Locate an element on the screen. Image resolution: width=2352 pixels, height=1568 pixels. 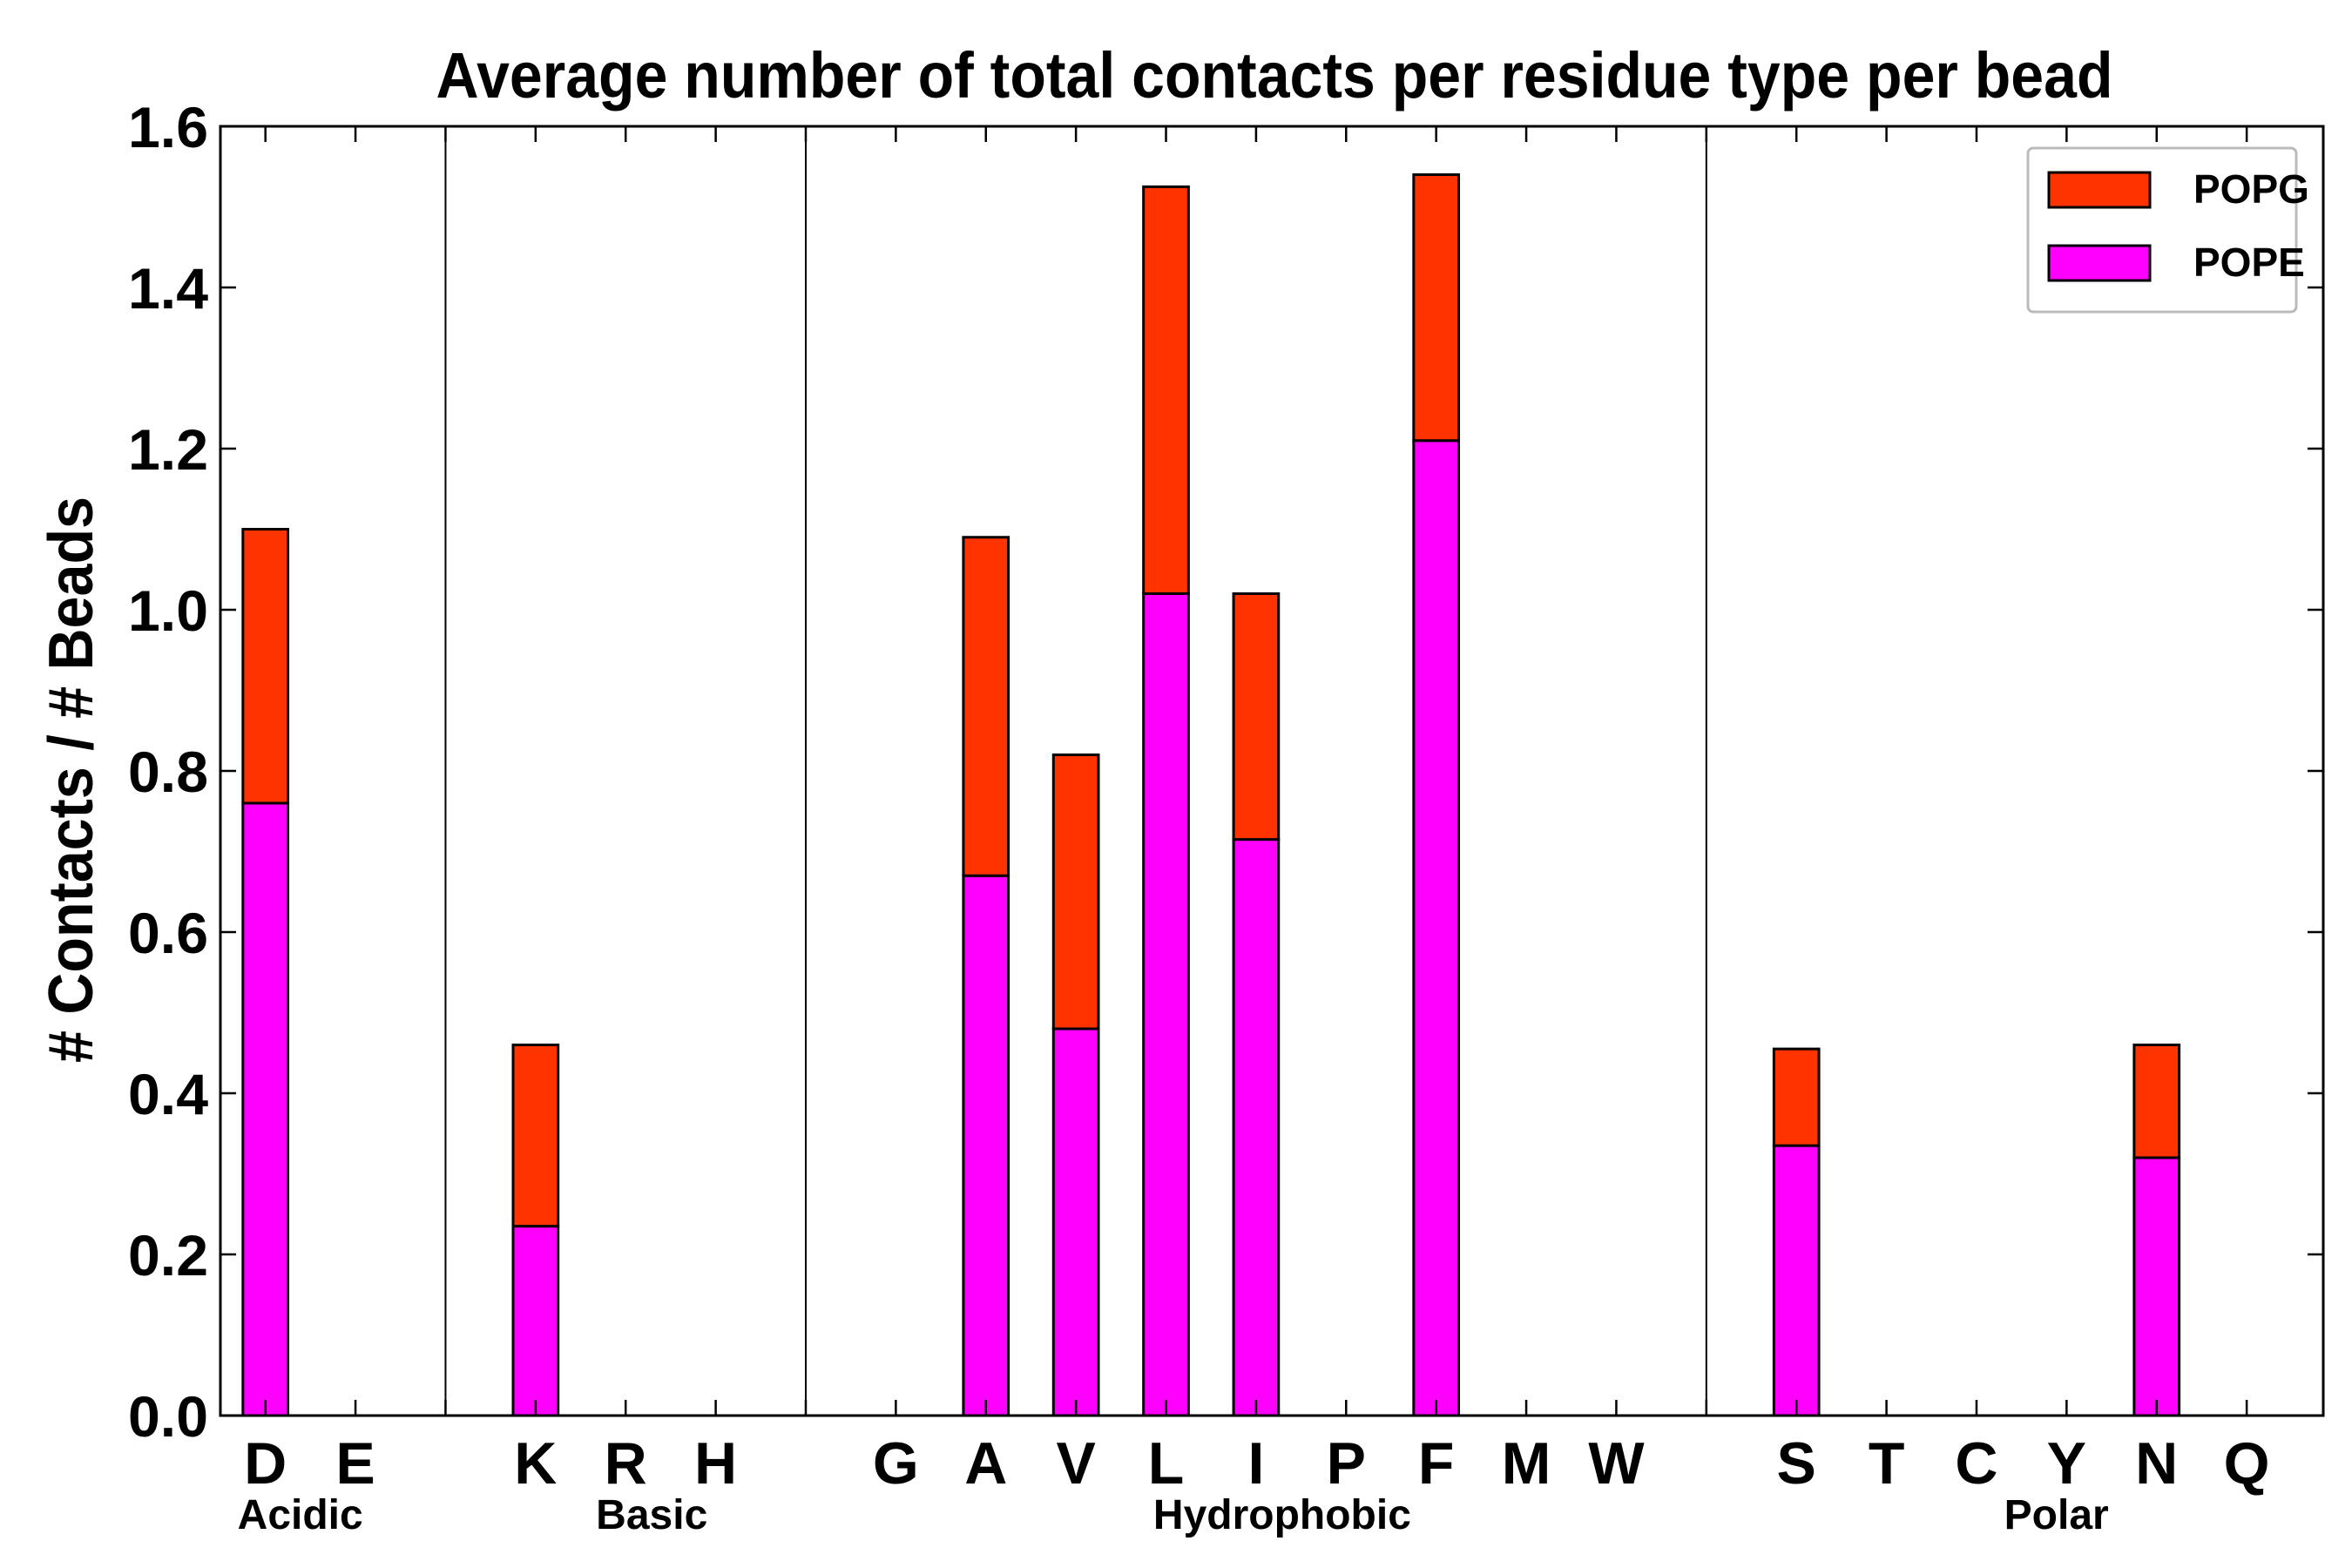
bar-a-pope is located at coordinates (986, 1145).